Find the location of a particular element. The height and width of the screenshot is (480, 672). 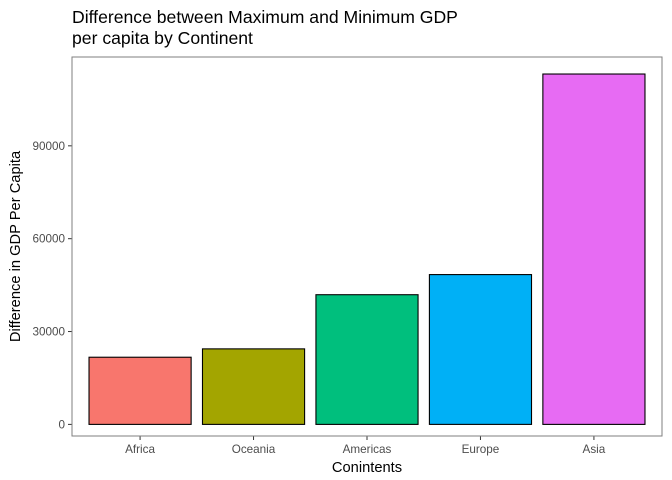

x-tick-label-oceania: Oceania is located at coordinates (254, 449).